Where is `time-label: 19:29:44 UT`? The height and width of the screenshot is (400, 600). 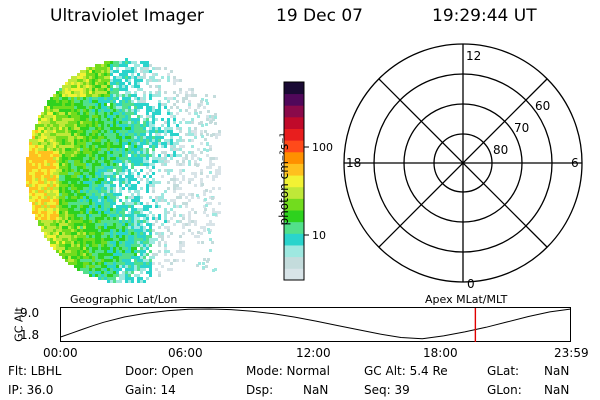 time-label: 19:29:44 UT is located at coordinates (484, 16).